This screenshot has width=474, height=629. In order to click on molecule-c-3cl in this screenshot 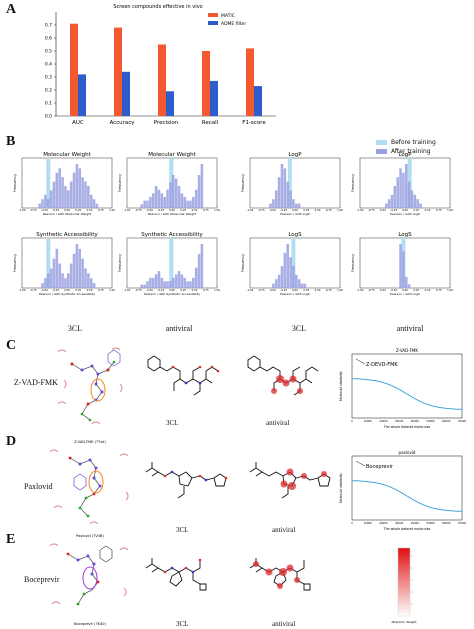, I will do `click(183, 375)`.